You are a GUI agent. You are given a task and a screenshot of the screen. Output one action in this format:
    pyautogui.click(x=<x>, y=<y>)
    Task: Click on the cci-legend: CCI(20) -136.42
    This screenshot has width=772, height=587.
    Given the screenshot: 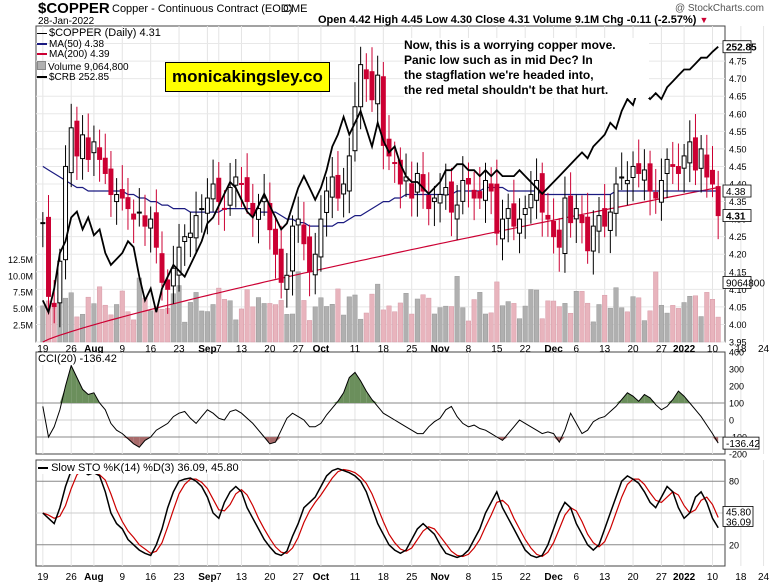 What is the action you would take?
    pyautogui.click(x=77, y=359)
    